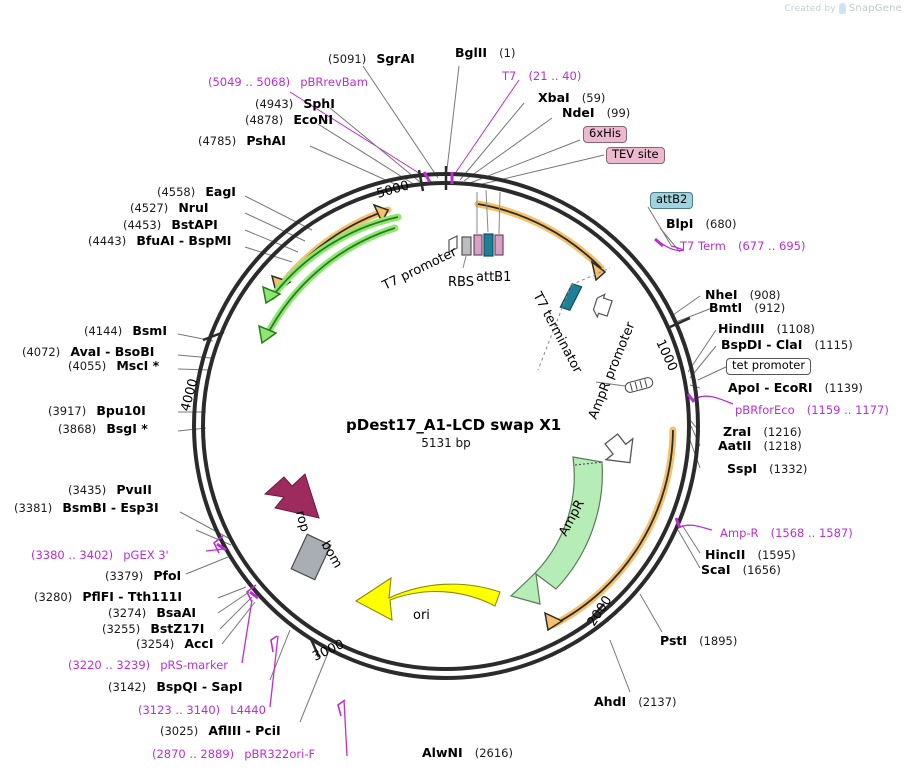 The height and width of the screenshot is (770, 910). Describe the element at coordinates (288, 81) in the screenshot. I see `label-pbrrevbam: (5049 .. 5068) pBRrevBam` at that location.